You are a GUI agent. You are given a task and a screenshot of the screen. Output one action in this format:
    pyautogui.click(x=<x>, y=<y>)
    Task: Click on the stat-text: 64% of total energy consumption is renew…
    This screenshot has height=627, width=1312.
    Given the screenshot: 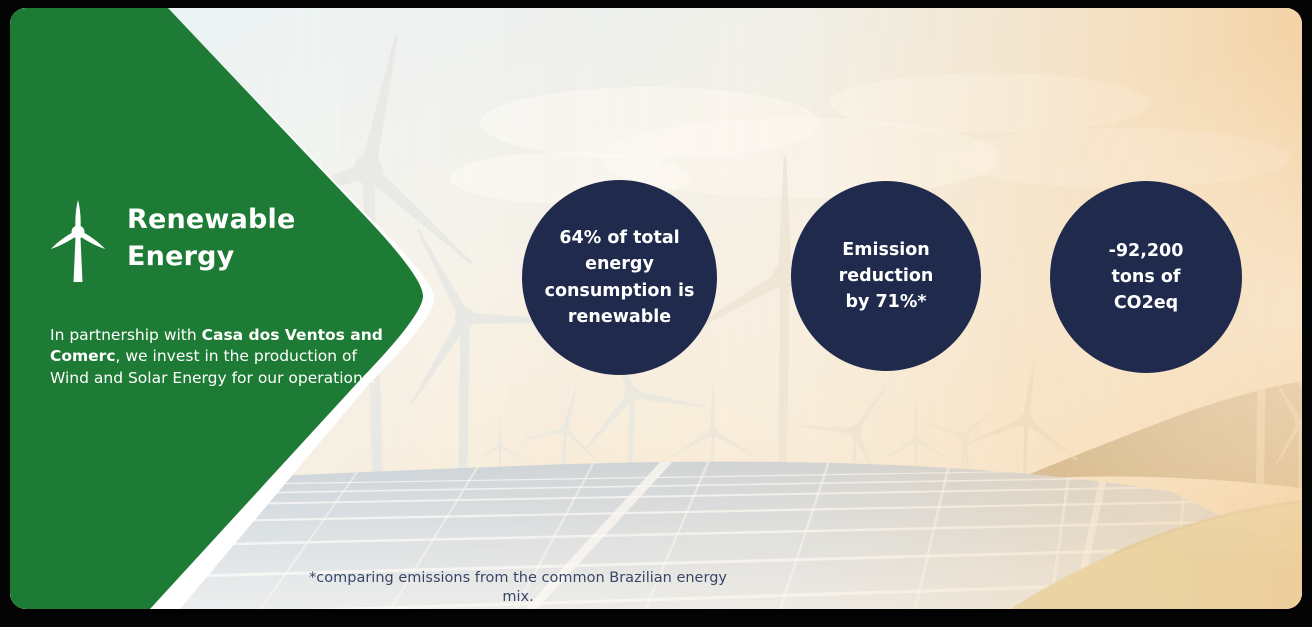 What is the action you would take?
    pyautogui.click(x=620, y=277)
    